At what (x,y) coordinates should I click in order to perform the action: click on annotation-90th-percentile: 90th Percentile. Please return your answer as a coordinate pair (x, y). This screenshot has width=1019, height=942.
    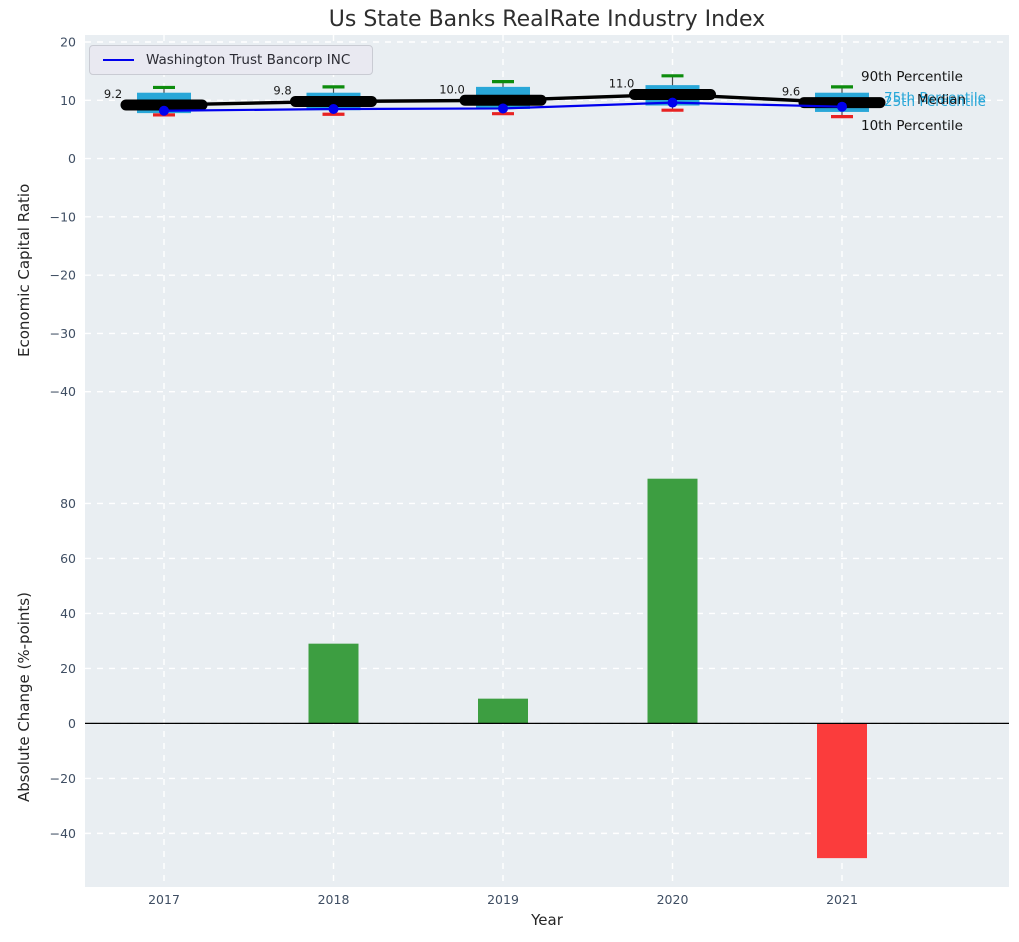
    Looking at the image, I should click on (912, 77).